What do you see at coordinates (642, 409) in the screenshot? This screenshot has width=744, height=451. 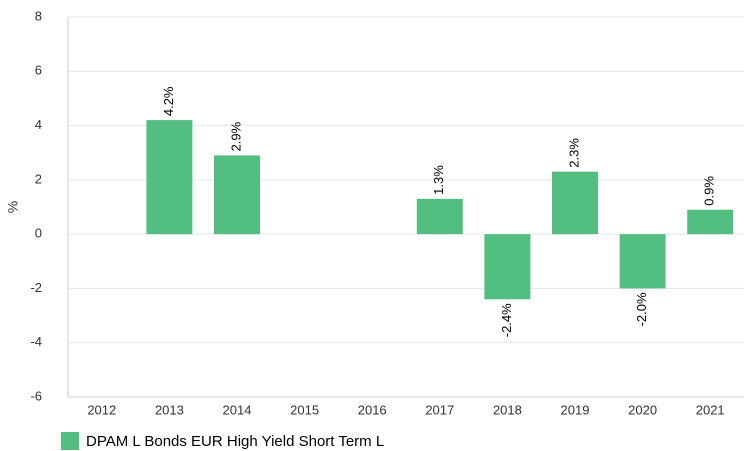 I see `x-tick-label: 2020` at bounding box center [642, 409].